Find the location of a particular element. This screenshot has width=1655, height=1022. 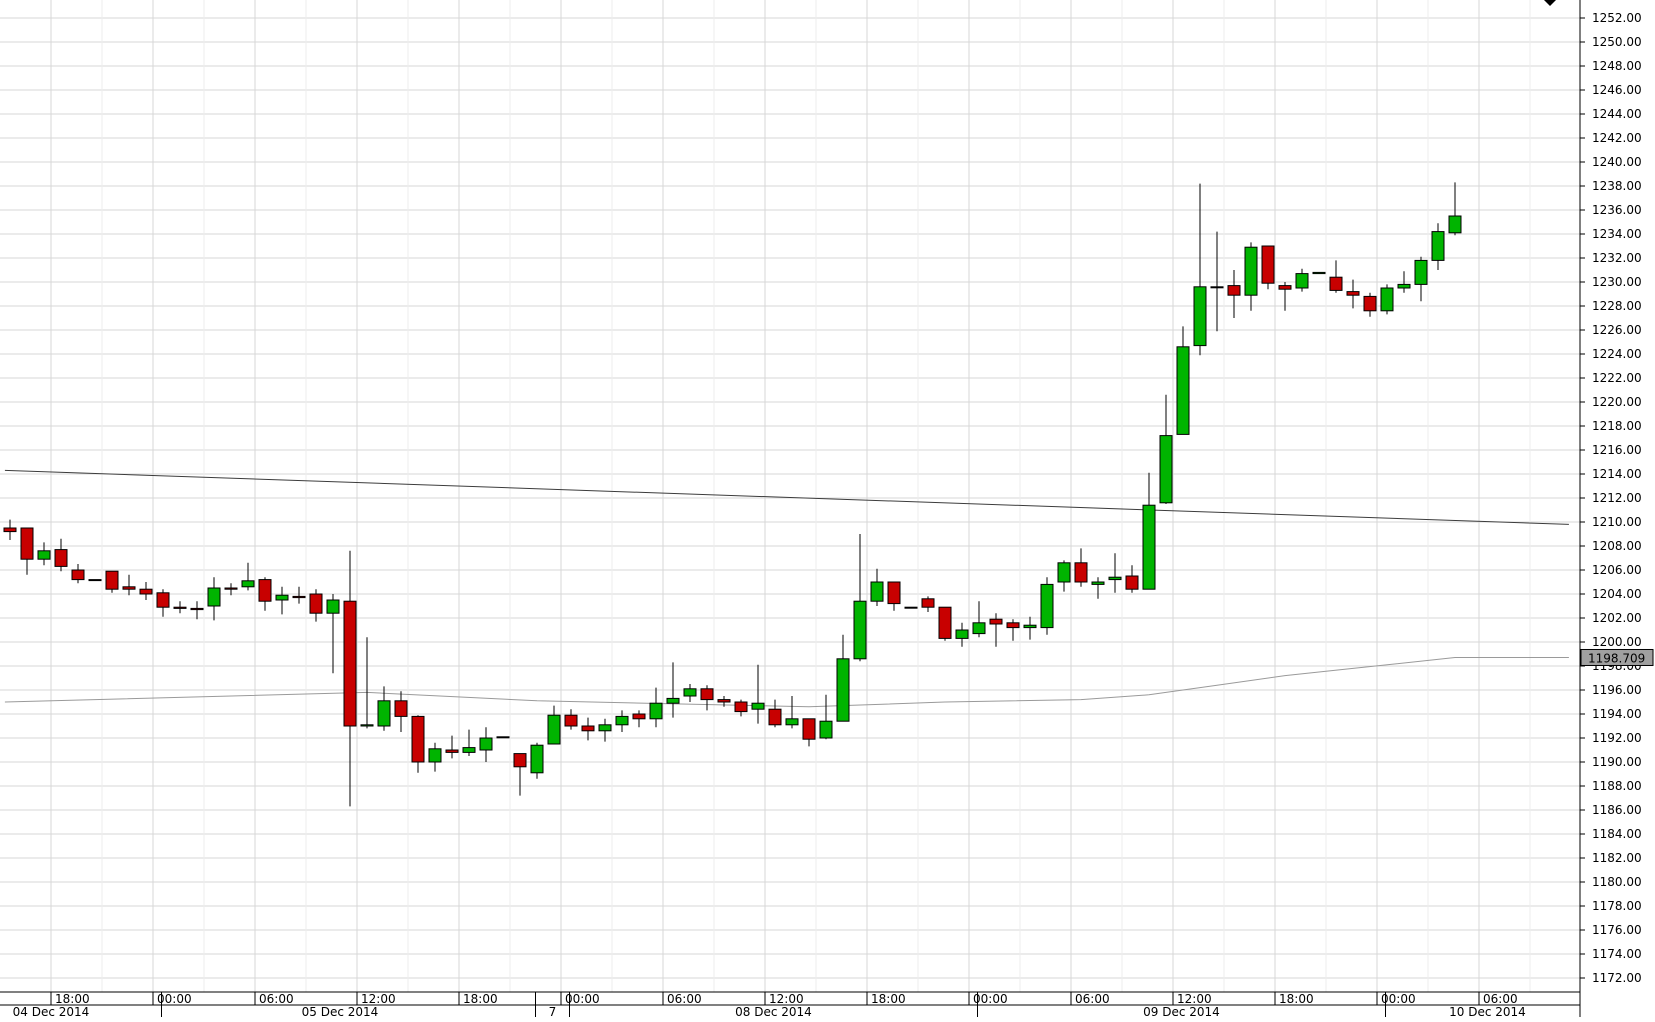

y-tick-label: 1248.00 is located at coordinates (1617, 66).